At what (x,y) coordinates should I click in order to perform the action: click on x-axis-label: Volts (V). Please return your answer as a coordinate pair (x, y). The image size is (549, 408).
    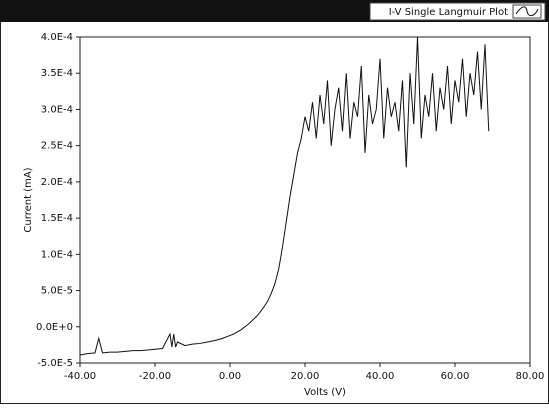
    Looking at the image, I should click on (325, 392).